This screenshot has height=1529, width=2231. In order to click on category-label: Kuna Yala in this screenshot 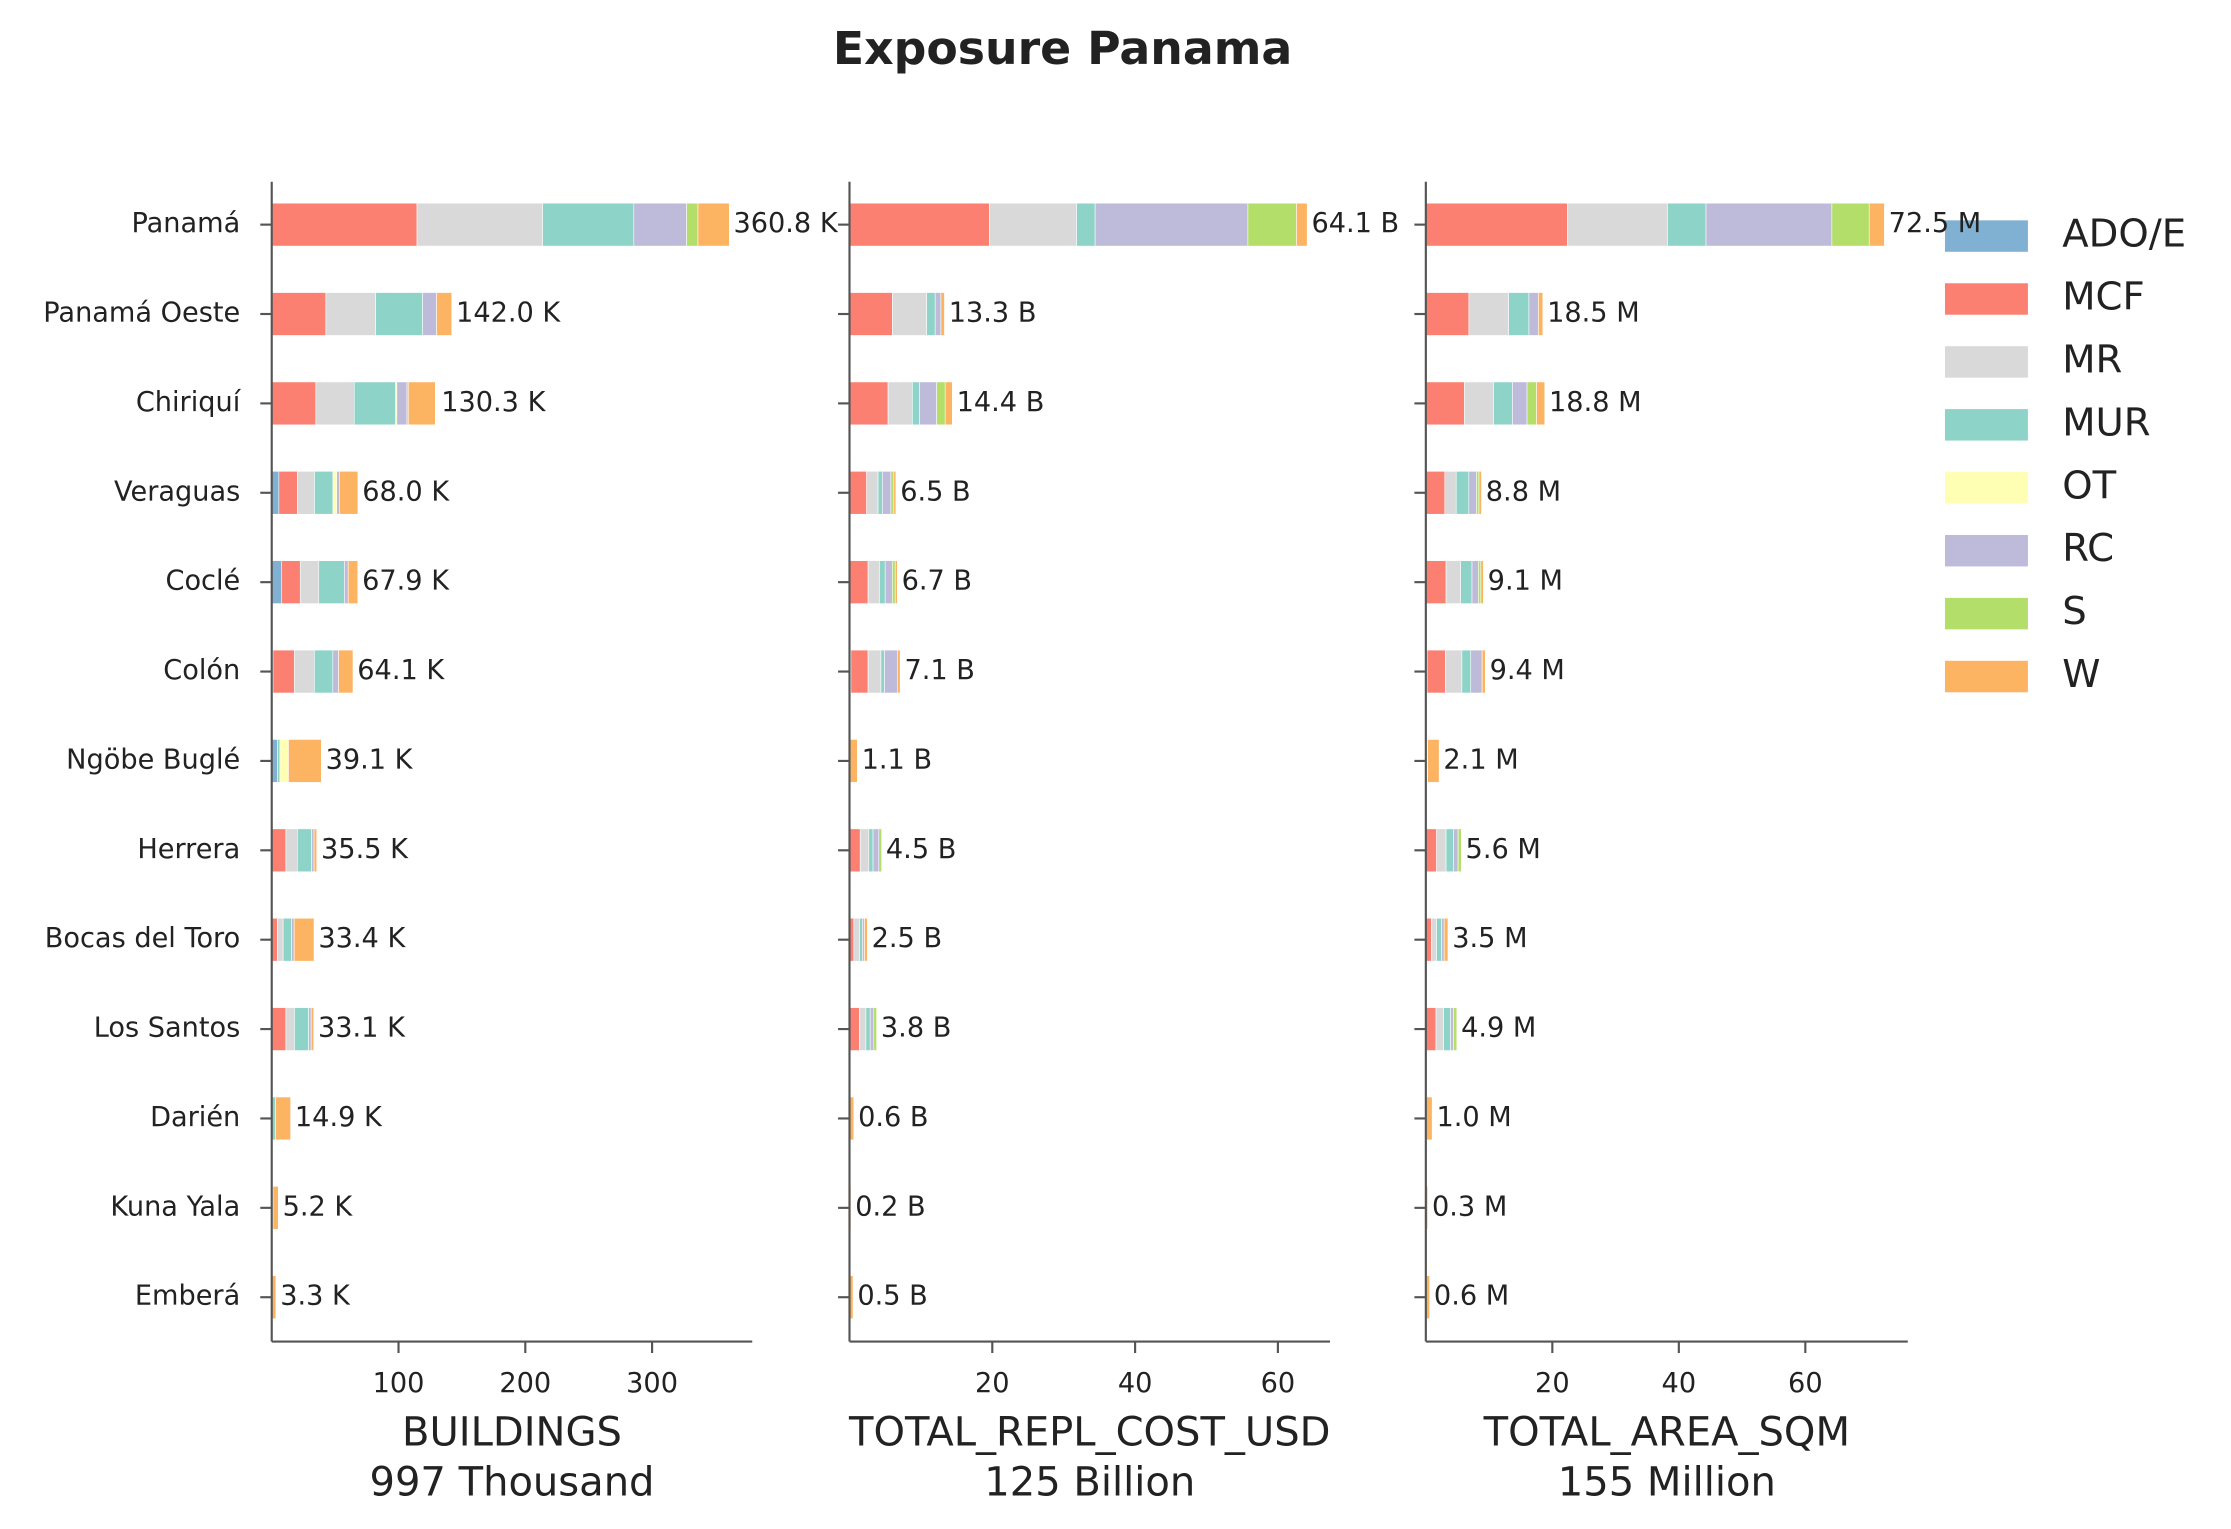, I will do `click(175, 1206)`.